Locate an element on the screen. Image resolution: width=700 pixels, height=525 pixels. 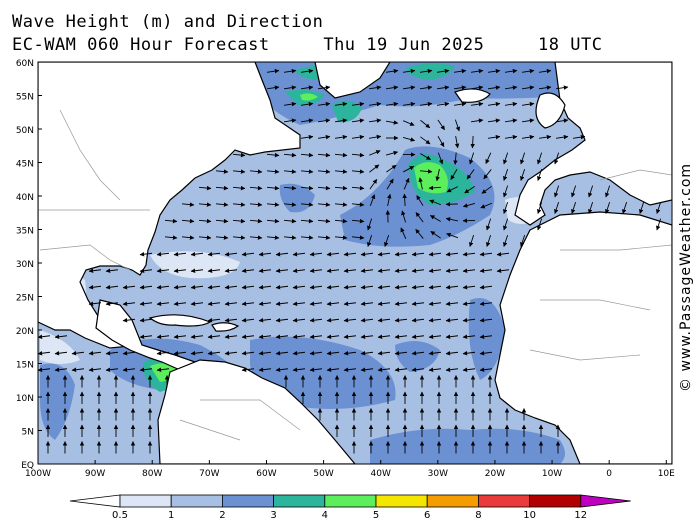
legend-label: 5 is located at coordinates (376, 515).